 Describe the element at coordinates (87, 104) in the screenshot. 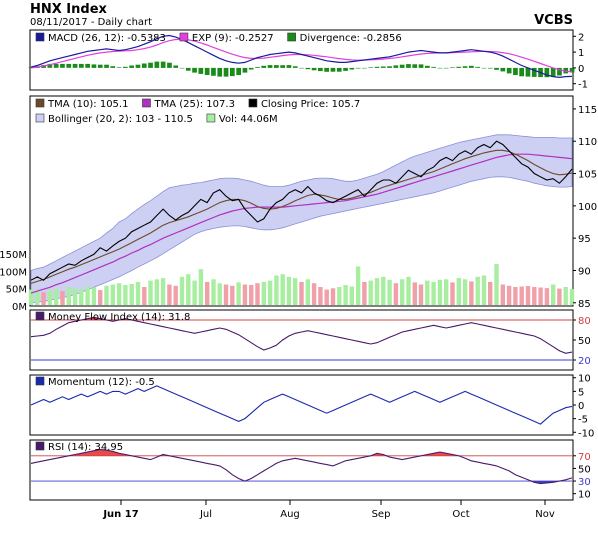

I see `legend-entry: TMA (10): 105.1` at that location.